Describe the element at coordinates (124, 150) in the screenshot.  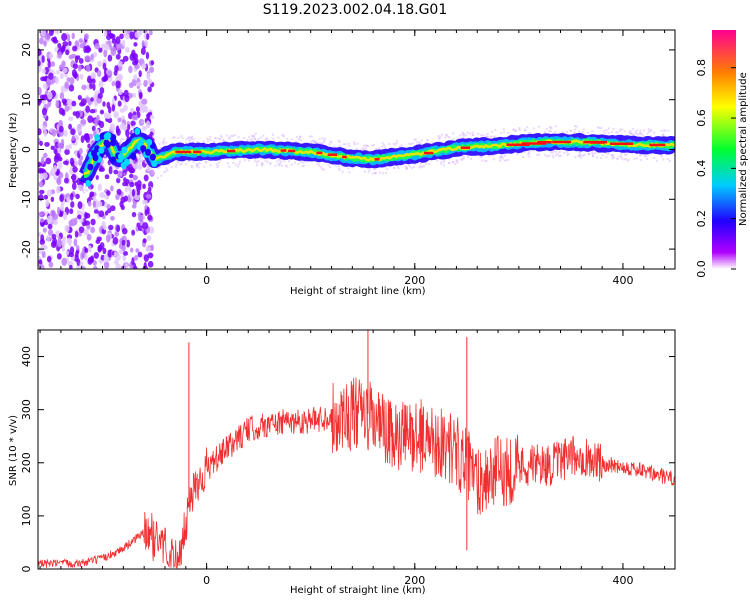
I see `ridge-blob` at that location.